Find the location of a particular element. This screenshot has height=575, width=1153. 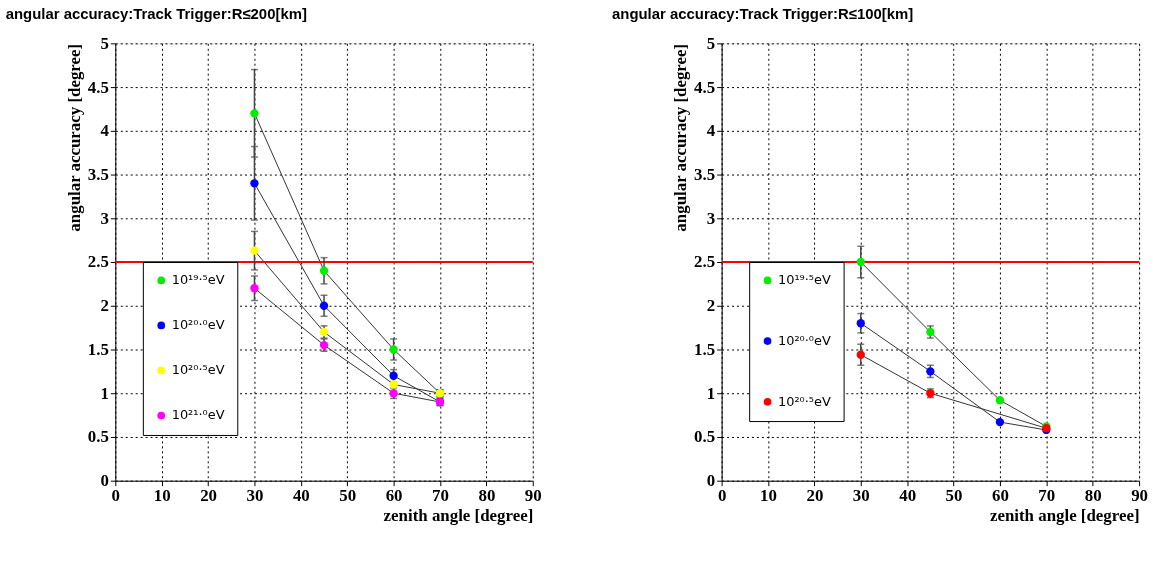

chart-title: angular accuracy:Track Trigger:R≤100[km] is located at coordinates (763, 14).